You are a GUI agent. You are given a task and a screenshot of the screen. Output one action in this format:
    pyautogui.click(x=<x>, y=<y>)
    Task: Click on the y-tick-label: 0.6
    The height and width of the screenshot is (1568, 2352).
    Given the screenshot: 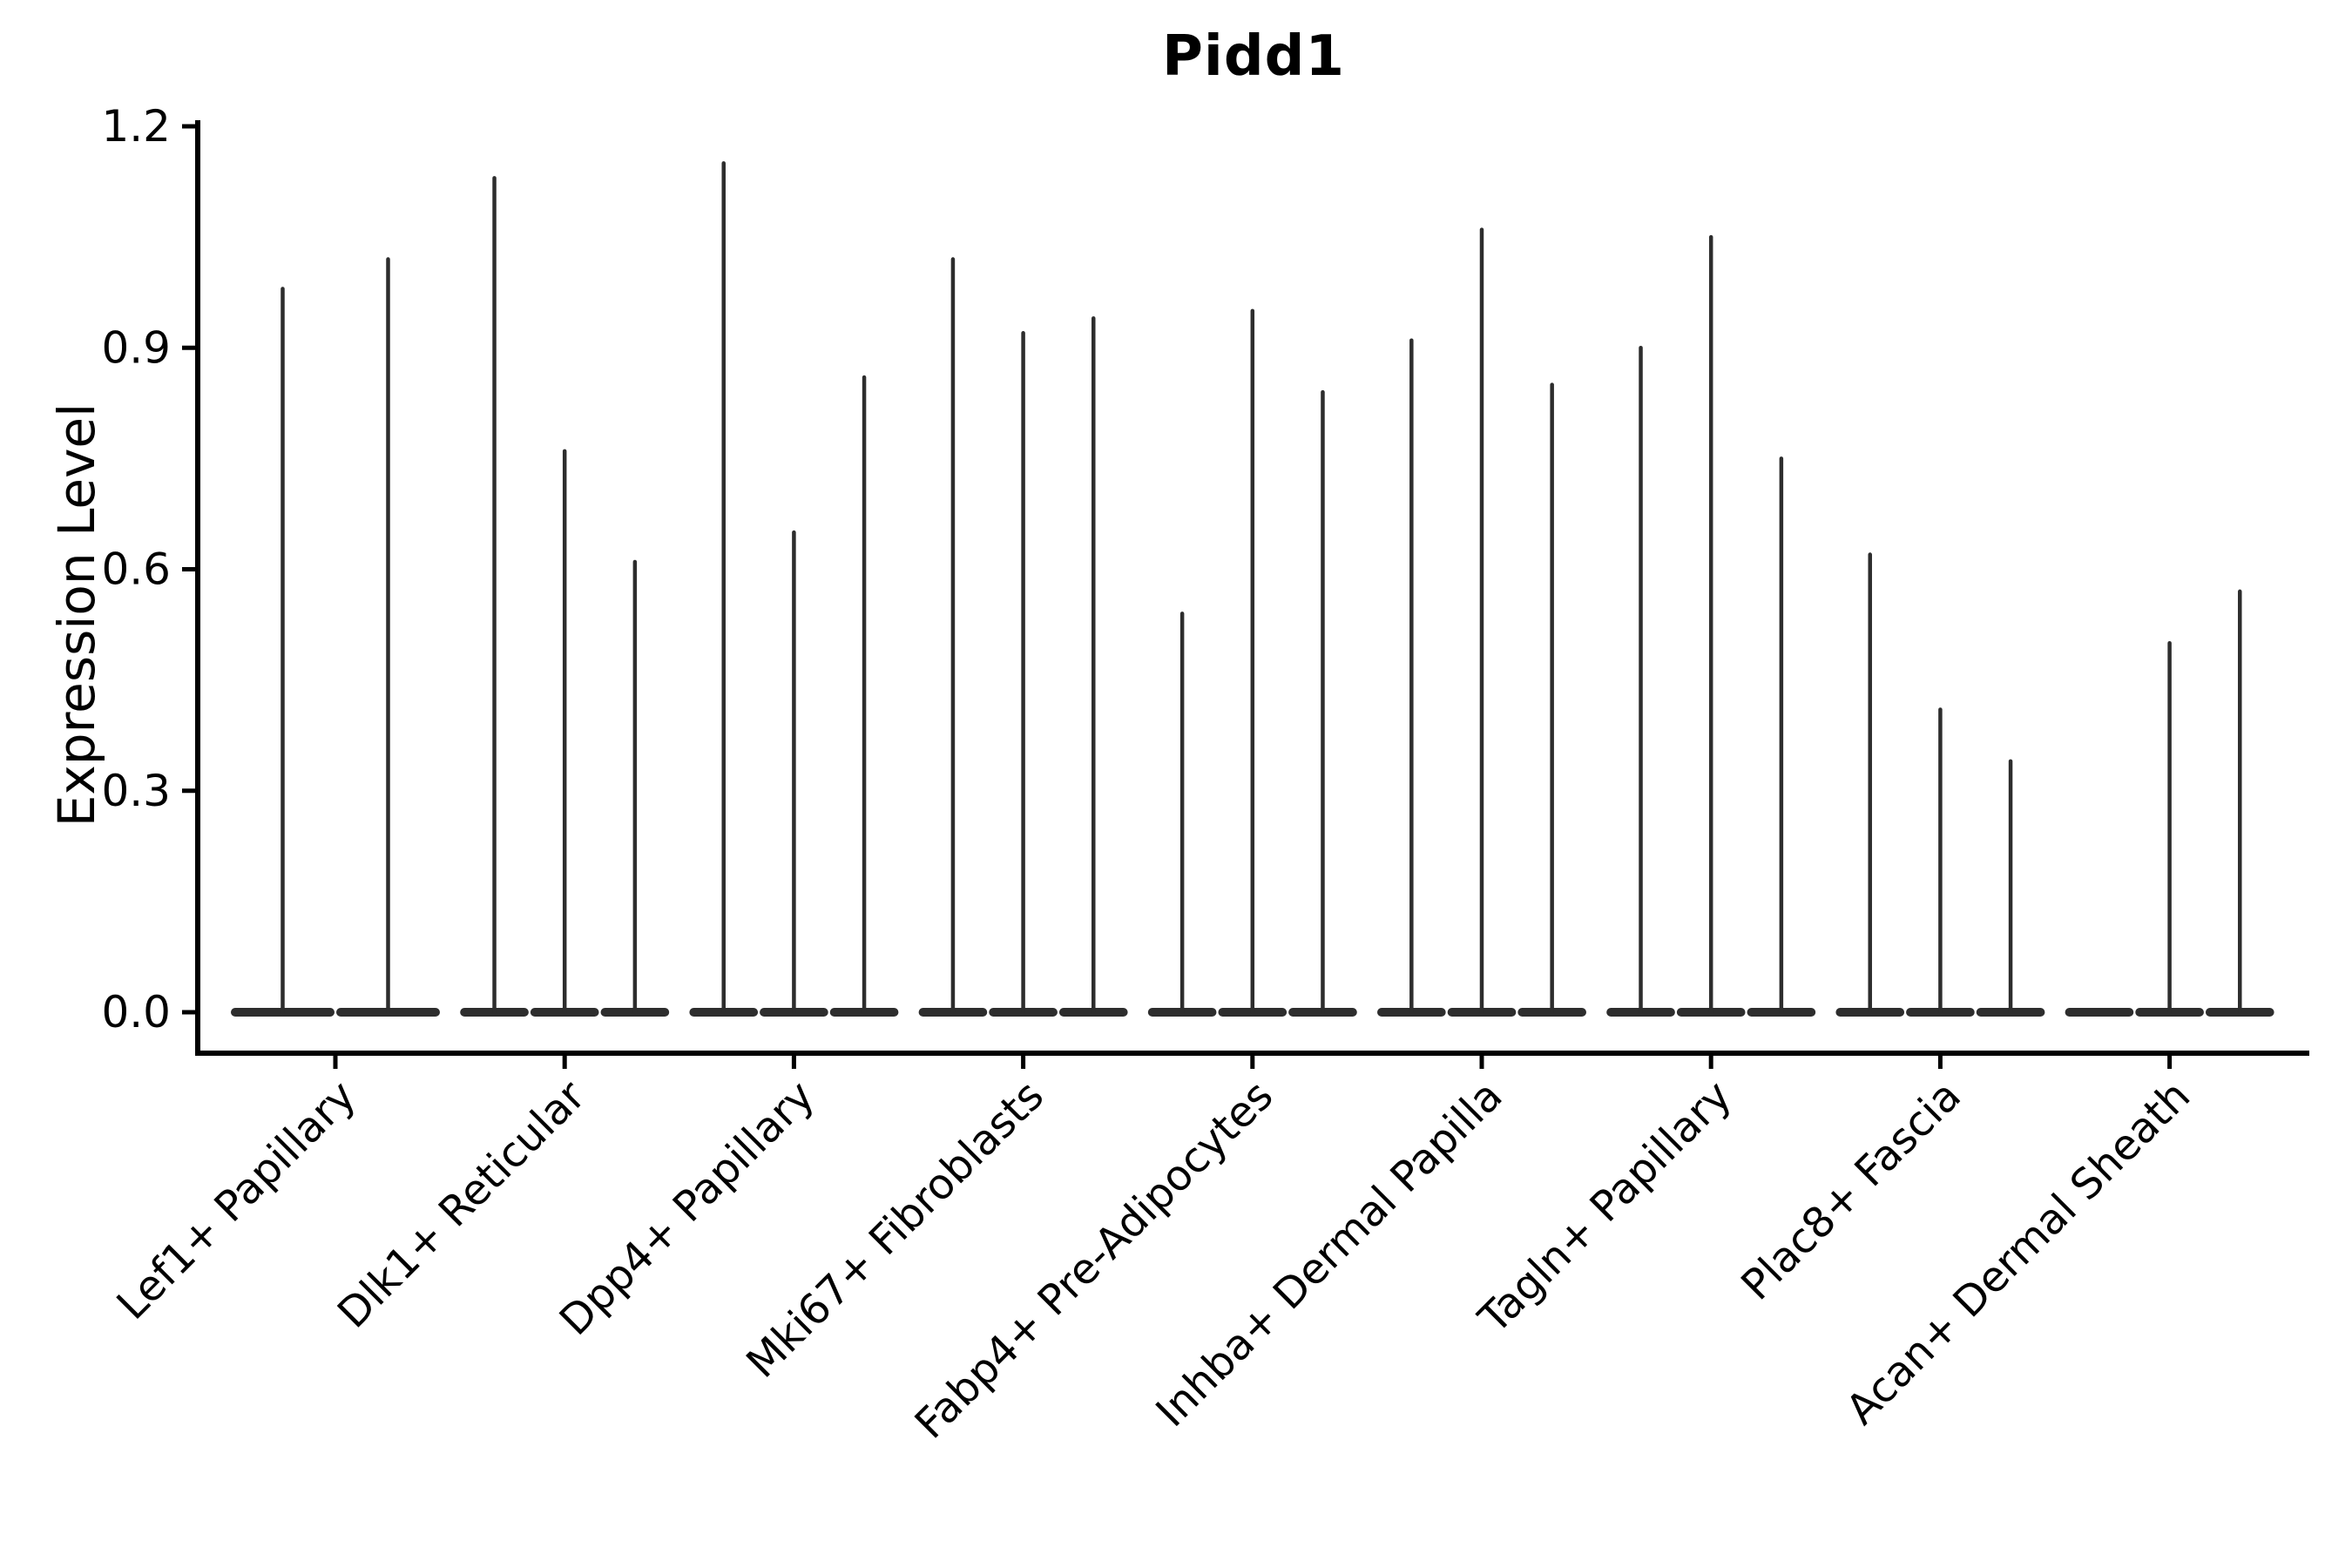 What is the action you would take?
    pyautogui.click(x=136, y=569)
    